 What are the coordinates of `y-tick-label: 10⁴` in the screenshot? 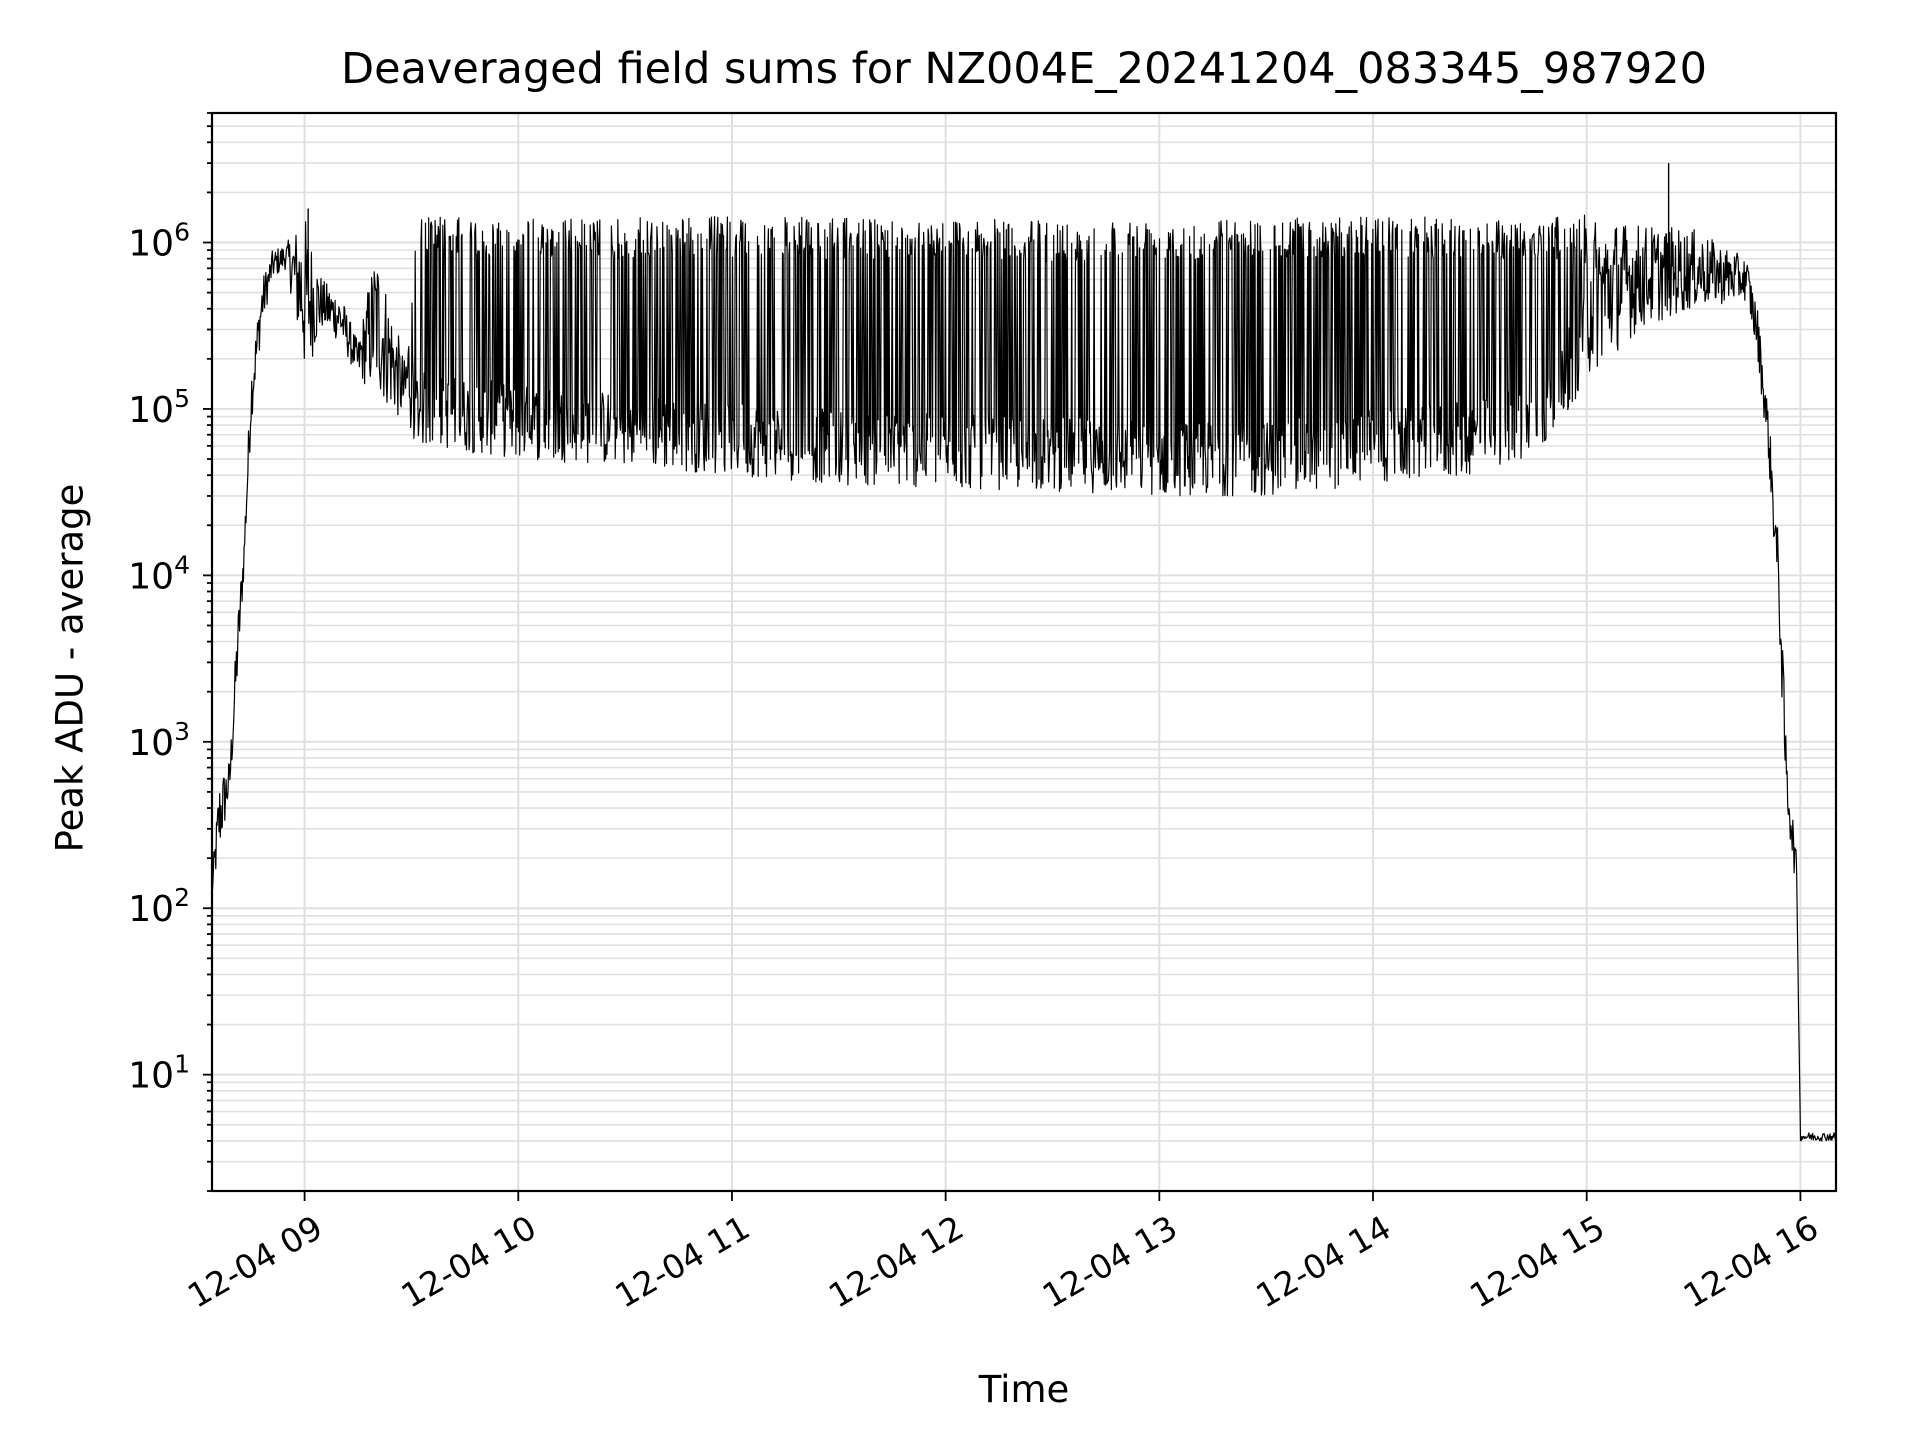 It's located at (159, 573).